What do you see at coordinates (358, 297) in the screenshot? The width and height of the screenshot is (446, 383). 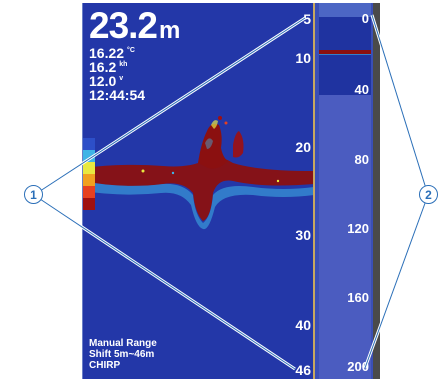 I see `flasher-scale-label: 160` at bounding box center [358, 297].